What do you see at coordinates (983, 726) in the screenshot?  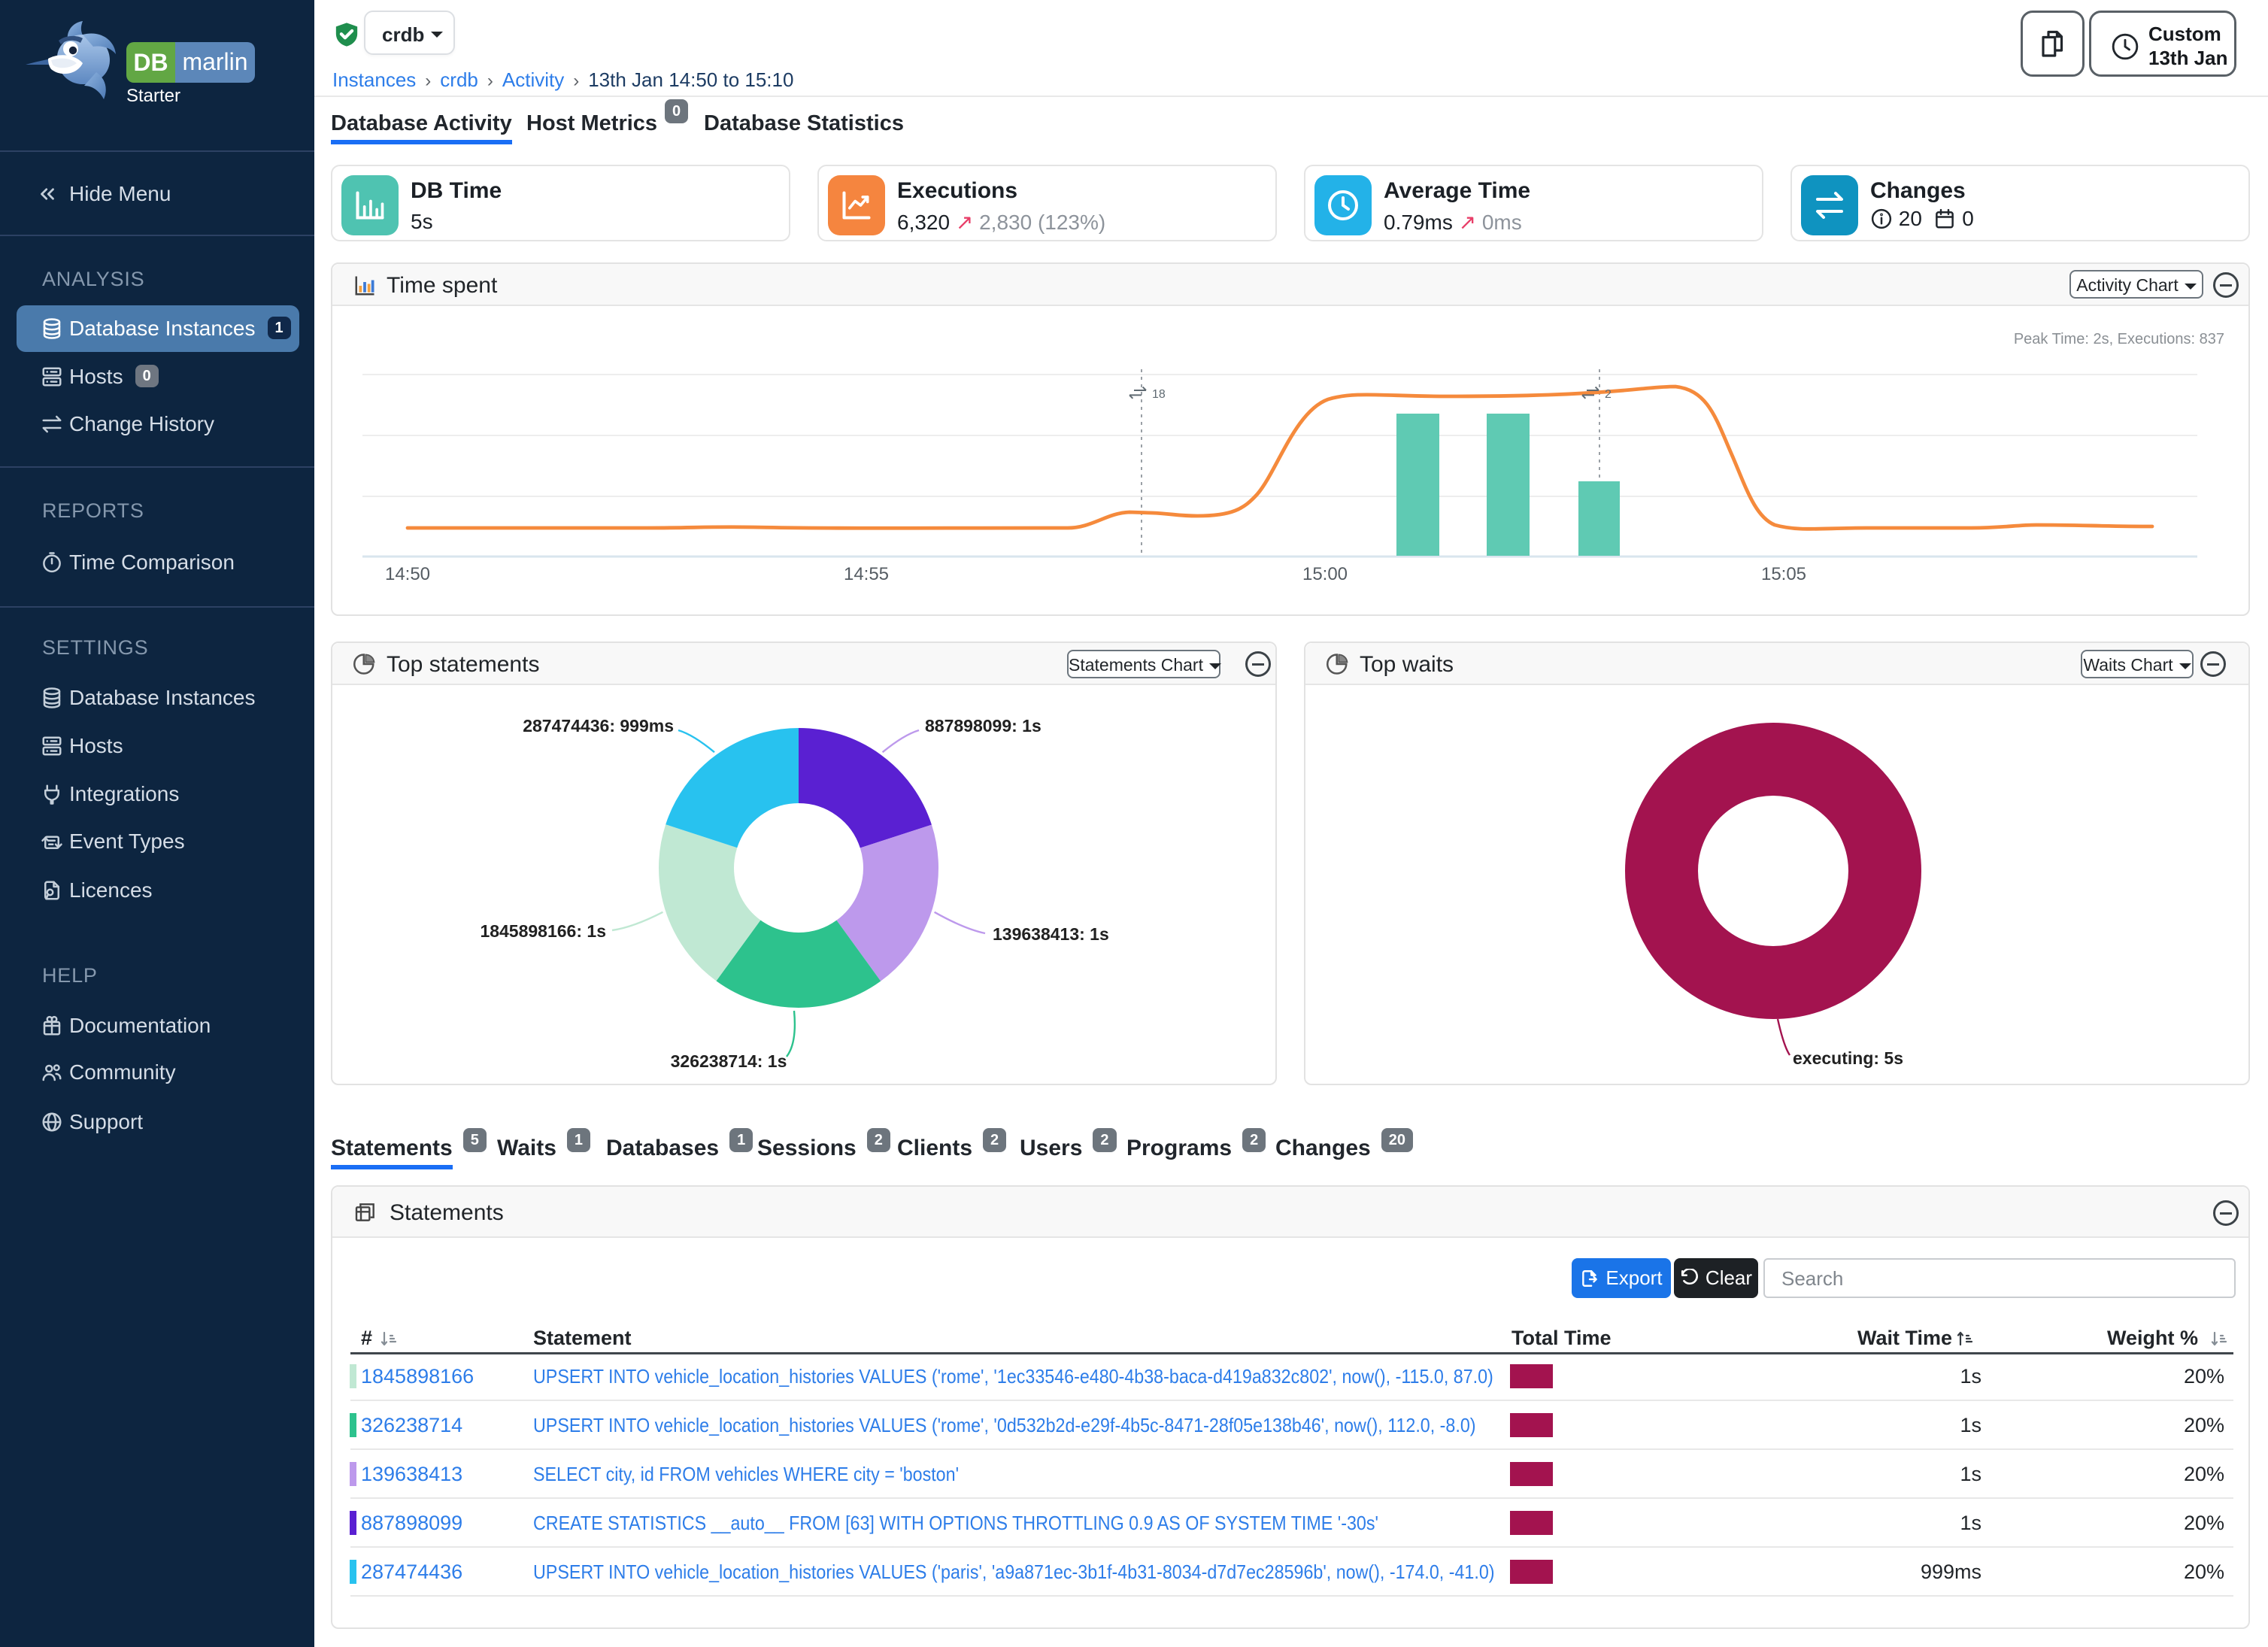 I see `svg-text: 887898099: 1s` at bounding box center [983, 726].